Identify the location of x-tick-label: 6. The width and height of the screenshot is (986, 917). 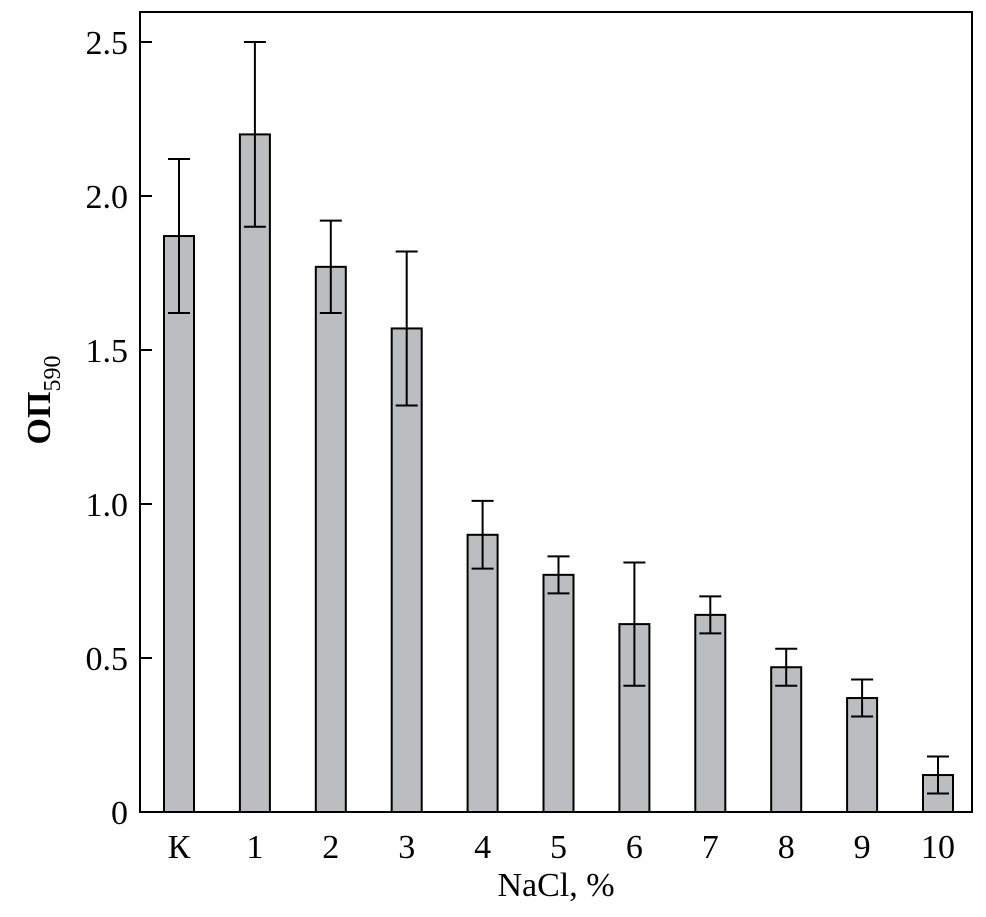
(634, 847).